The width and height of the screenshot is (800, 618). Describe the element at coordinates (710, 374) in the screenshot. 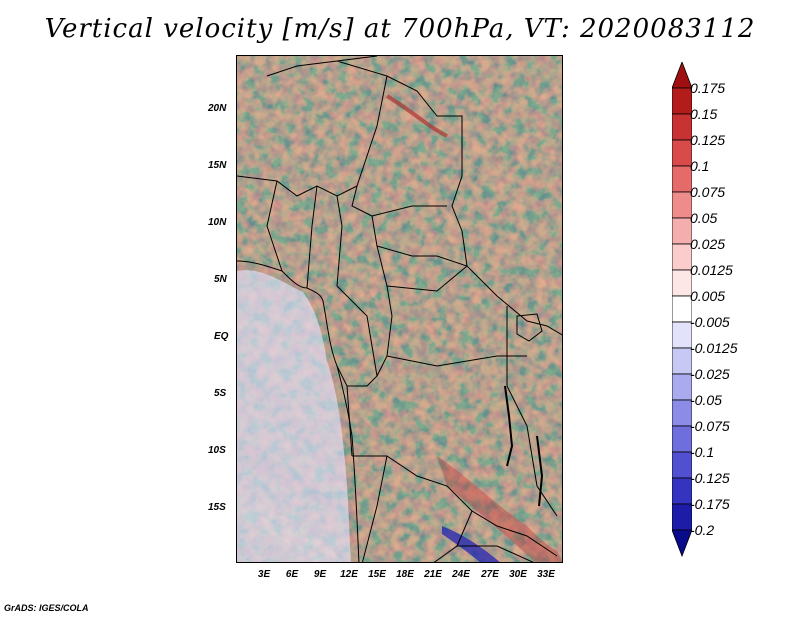

I see `colorbar-label: -0.025` at that location.